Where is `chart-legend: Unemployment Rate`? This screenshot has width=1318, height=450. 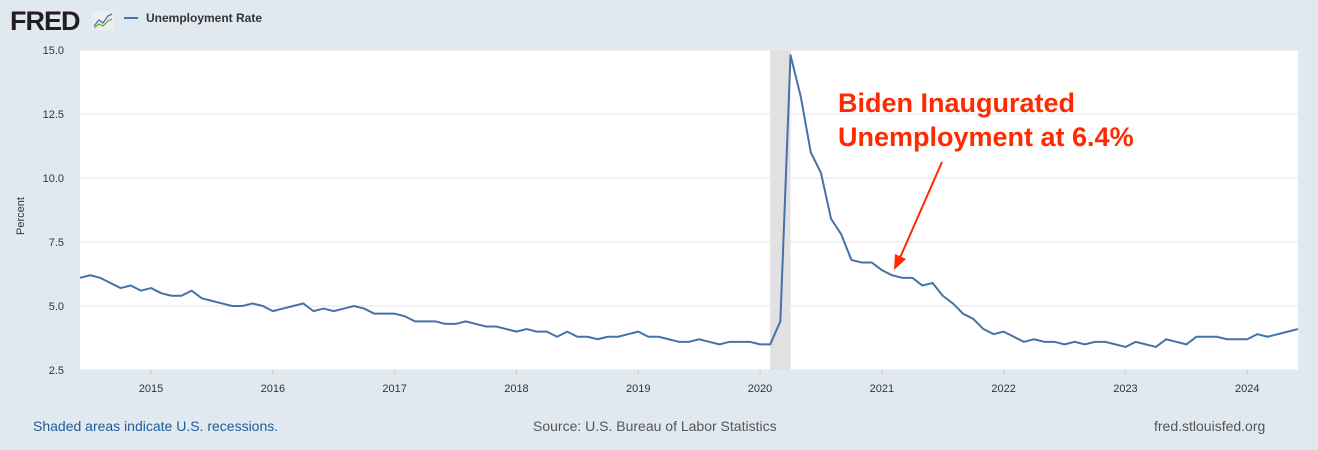 chart-legend: Unemployment Rate is located at coordinates (193, 18).